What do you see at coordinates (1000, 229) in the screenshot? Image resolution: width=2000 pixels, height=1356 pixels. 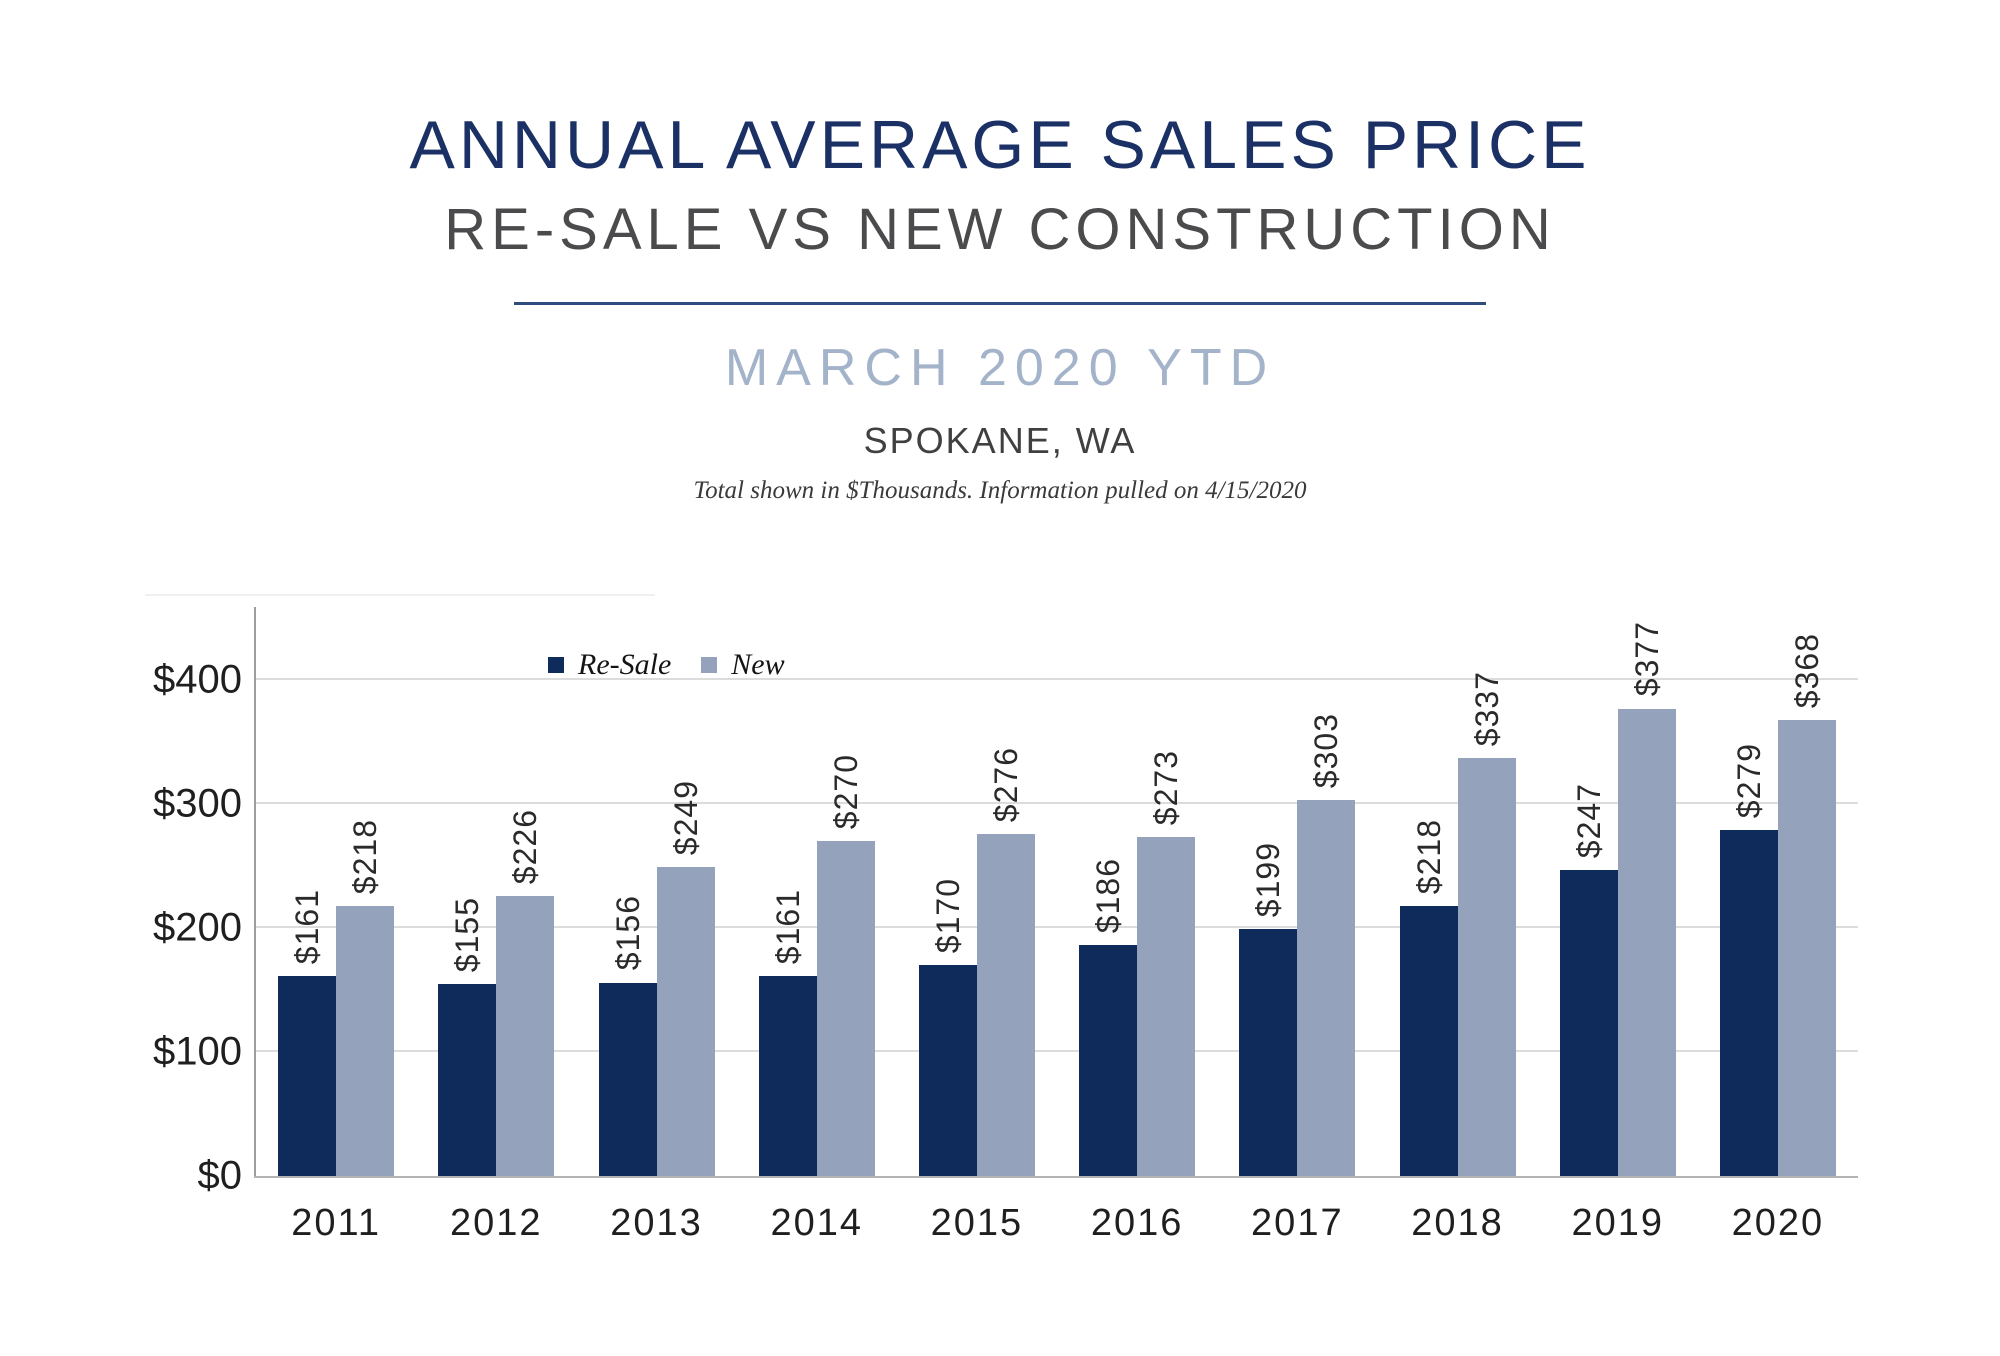 I see `page-subtitle: RE-SALE VS NEW CONSTRUCTION` at bounding box center [1000, 229].